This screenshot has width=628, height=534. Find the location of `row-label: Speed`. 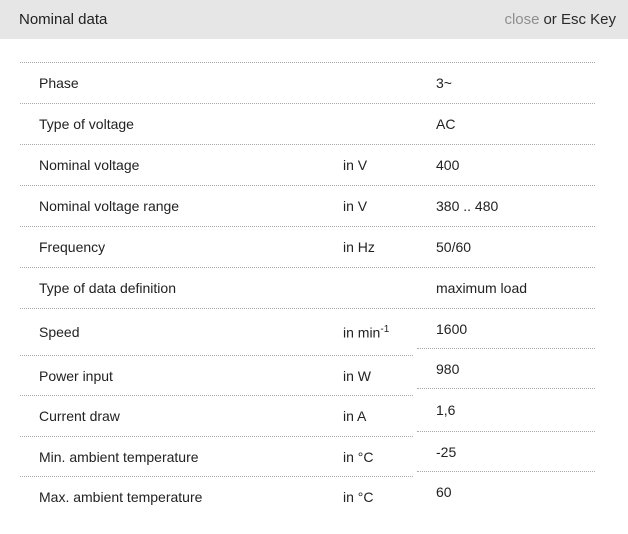

row-label: Speed is located at coordinates (59, 332).